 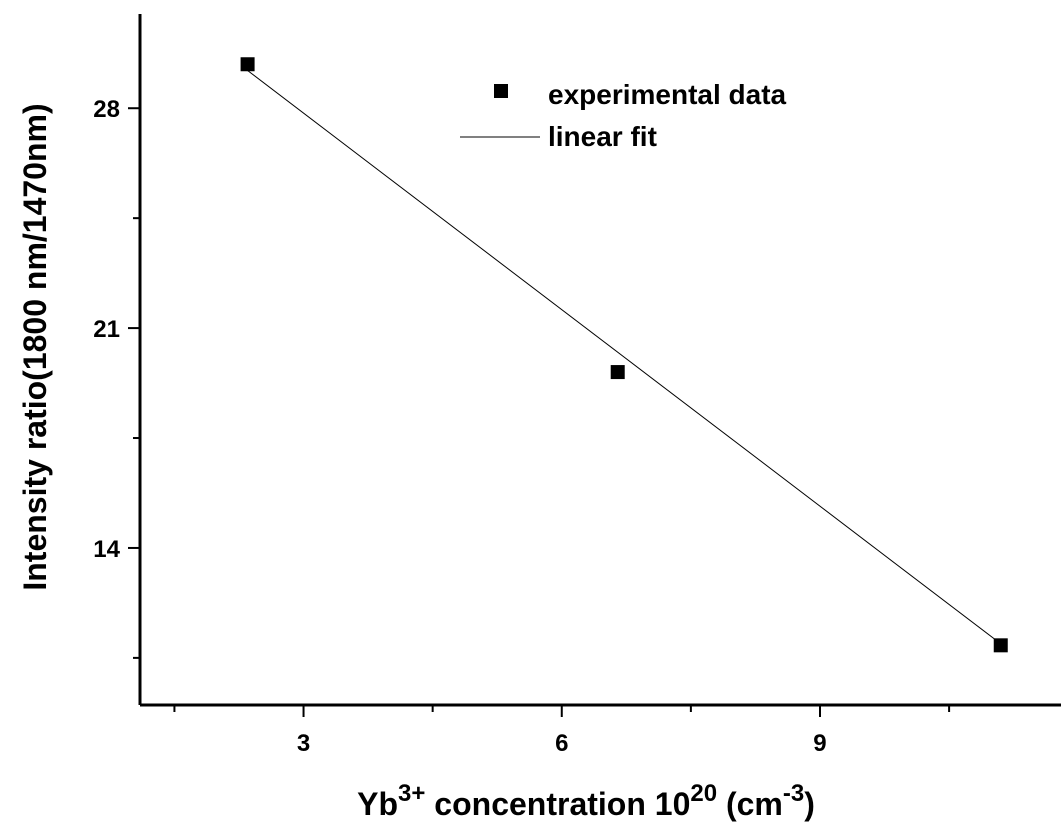 What do you see at coordinates (561, 743) in the screenshot?
I see `x-tick-label: 6` at bounding box center [561, 743].